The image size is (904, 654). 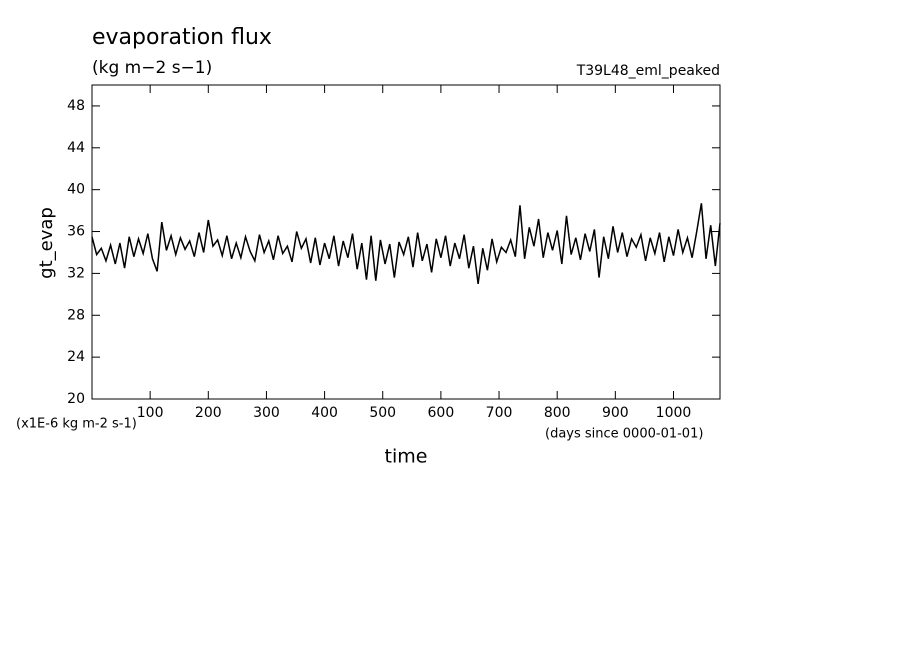 What do you see at coordinates (648, 71) in the screenshot?
I see `annotation: T39L48_eml_peaked` at bounding box center [648, 71].